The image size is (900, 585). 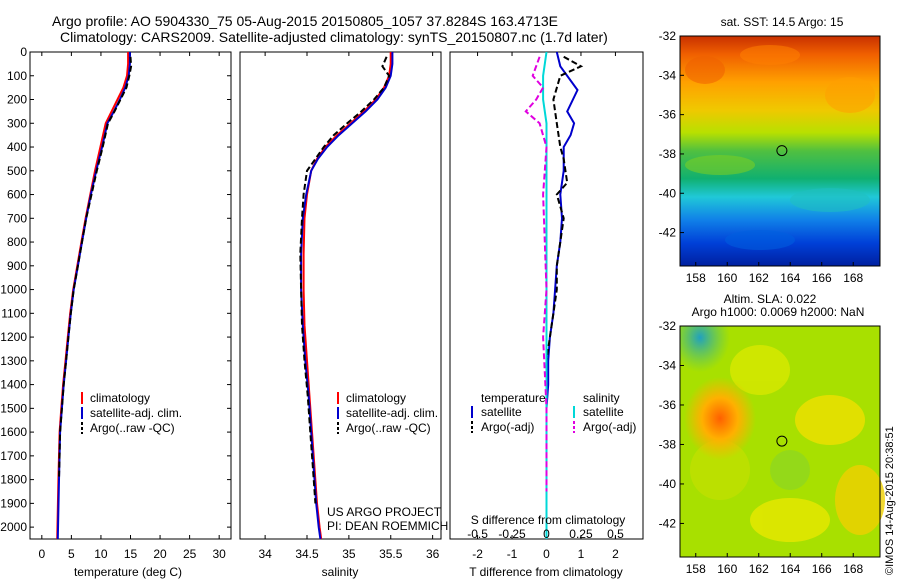 I want to click on x-tick-label: 2, so click(x=615, y=554).